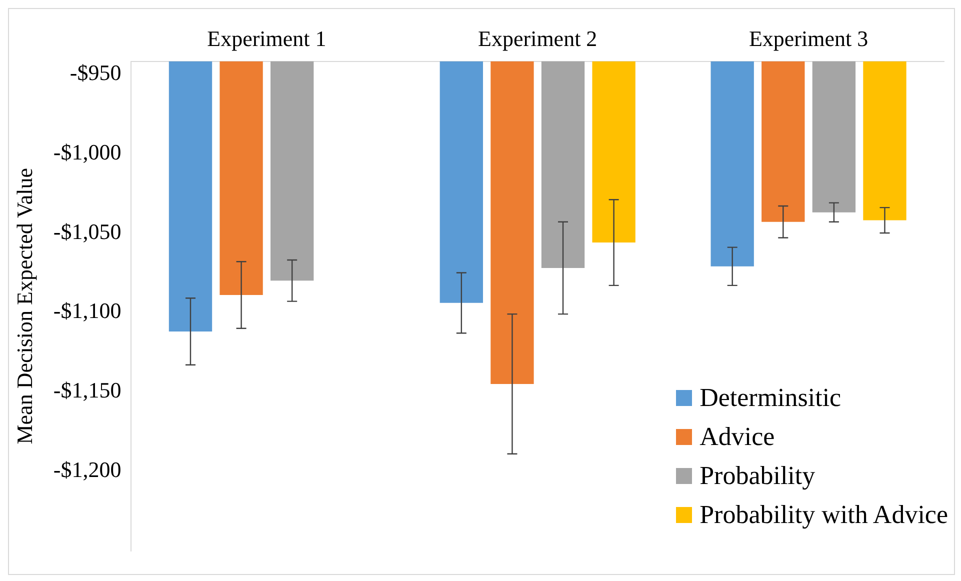 The height and width of the screenshot is (581, 961). I want to click on y-tick-label: -$1,000, so click(87, 151).